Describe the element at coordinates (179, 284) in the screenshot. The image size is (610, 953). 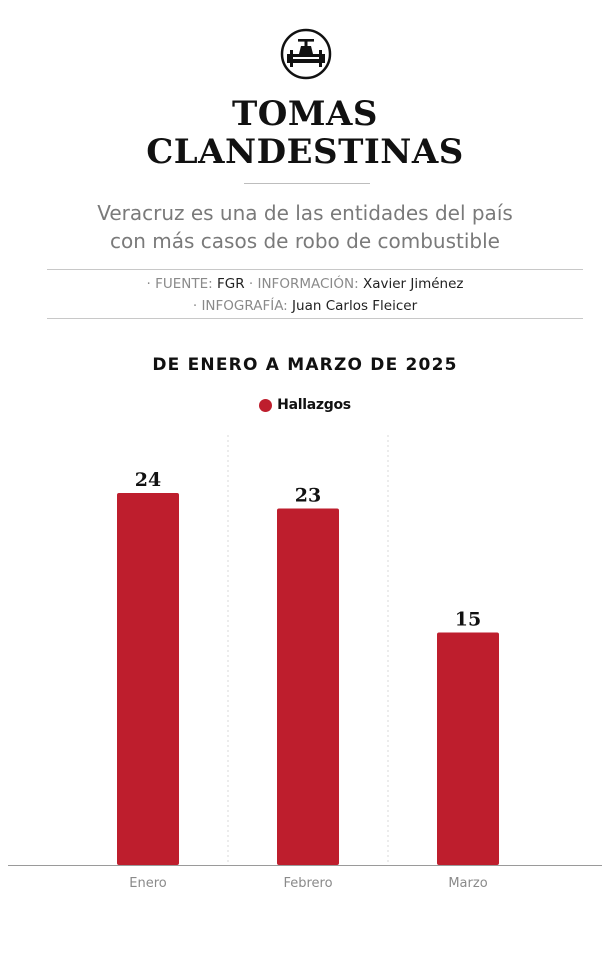
I see `source-label: · FUENTE:` at that location.